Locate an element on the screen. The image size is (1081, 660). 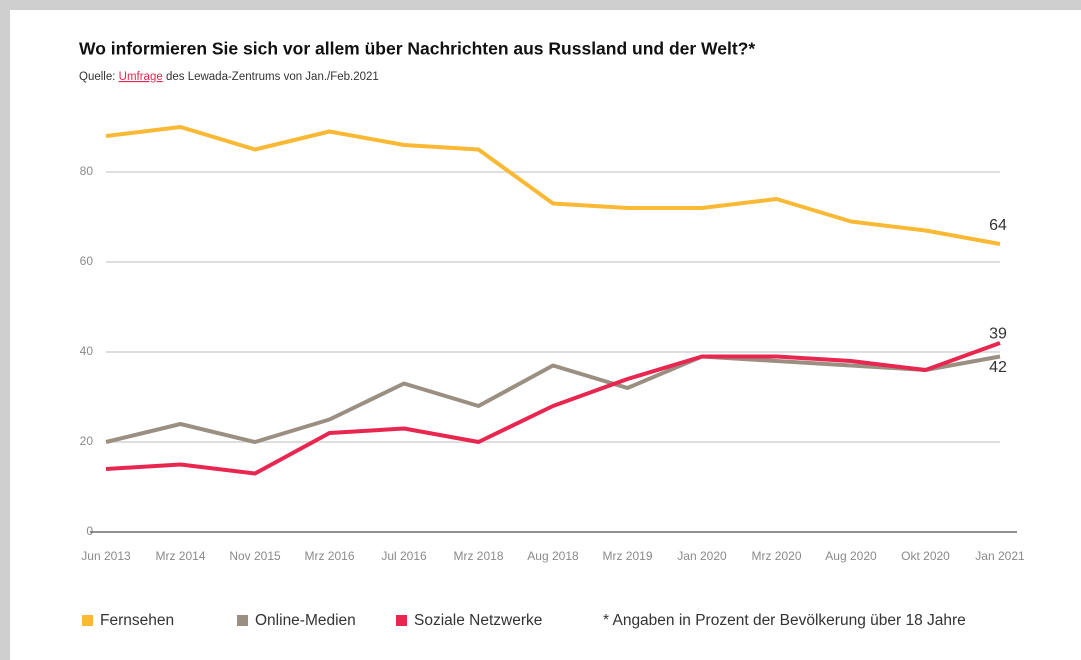
y-tick-label: 0 is located at coordinates (89, 531).